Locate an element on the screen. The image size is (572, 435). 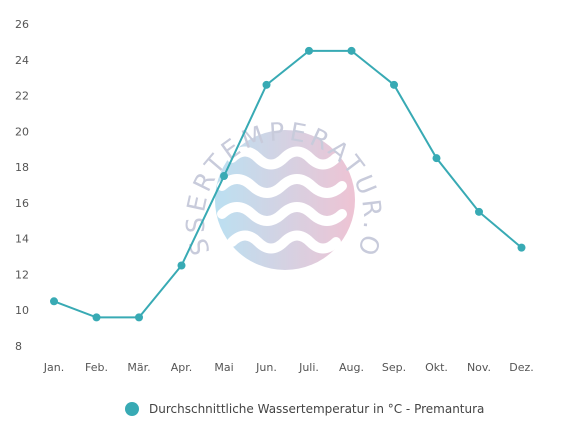
x-tick-label: Feb. is located at coordinates (96, 367).